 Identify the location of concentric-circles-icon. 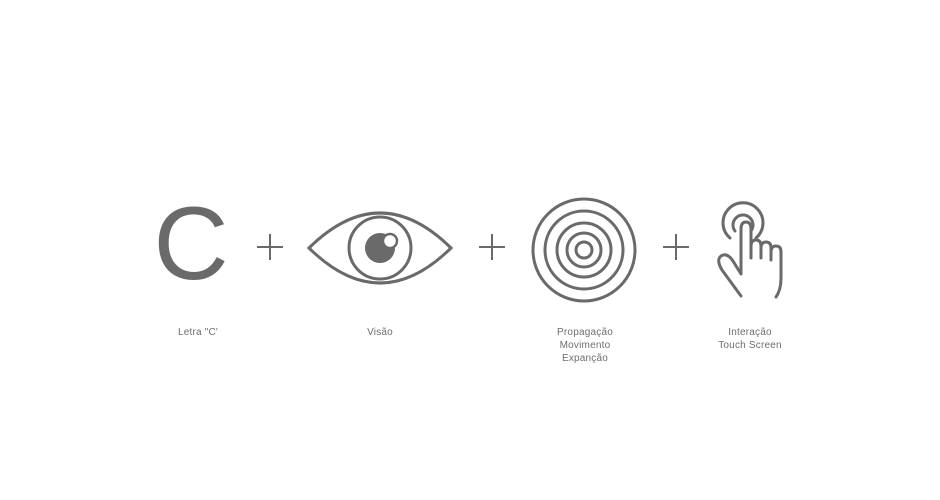
(584, 250).